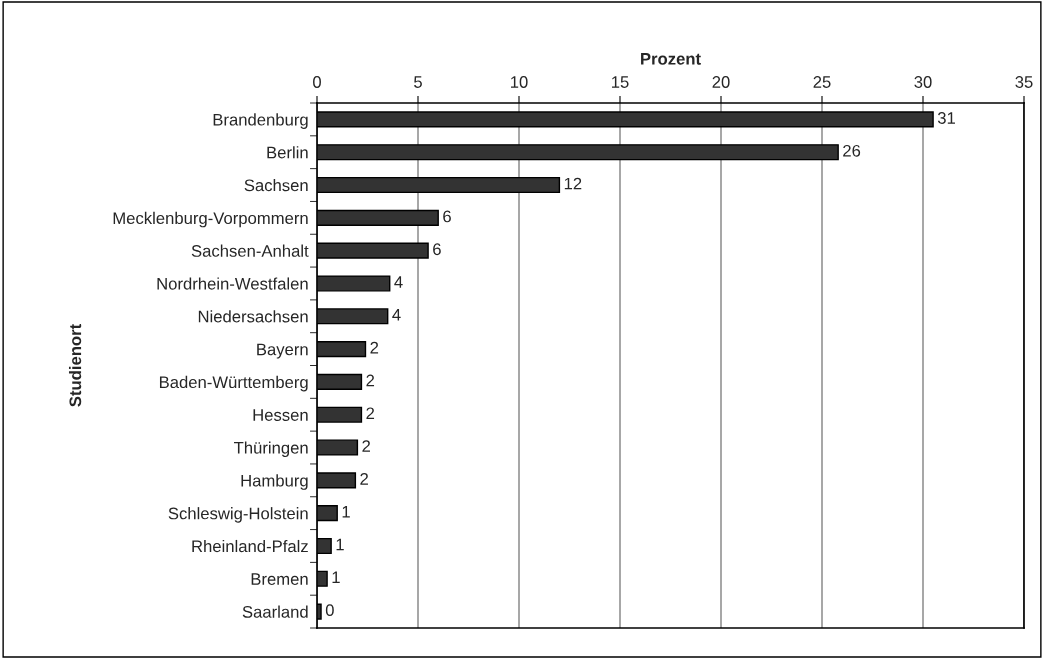 The image size is (1044, 659). I want to click on y-tick-label: Mecklenburg-Vorpommern, so click(210, 219).